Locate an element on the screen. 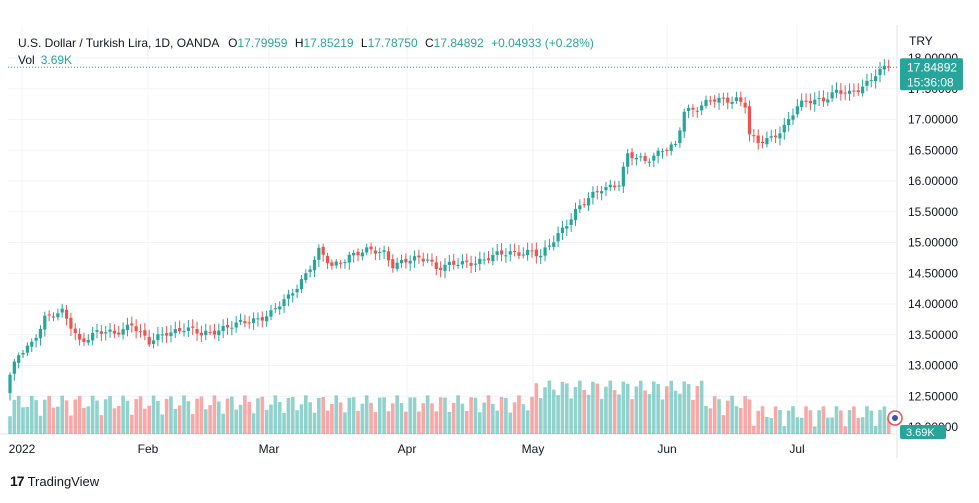  branding: 17 TradingView is located at coordinates (54, 481).